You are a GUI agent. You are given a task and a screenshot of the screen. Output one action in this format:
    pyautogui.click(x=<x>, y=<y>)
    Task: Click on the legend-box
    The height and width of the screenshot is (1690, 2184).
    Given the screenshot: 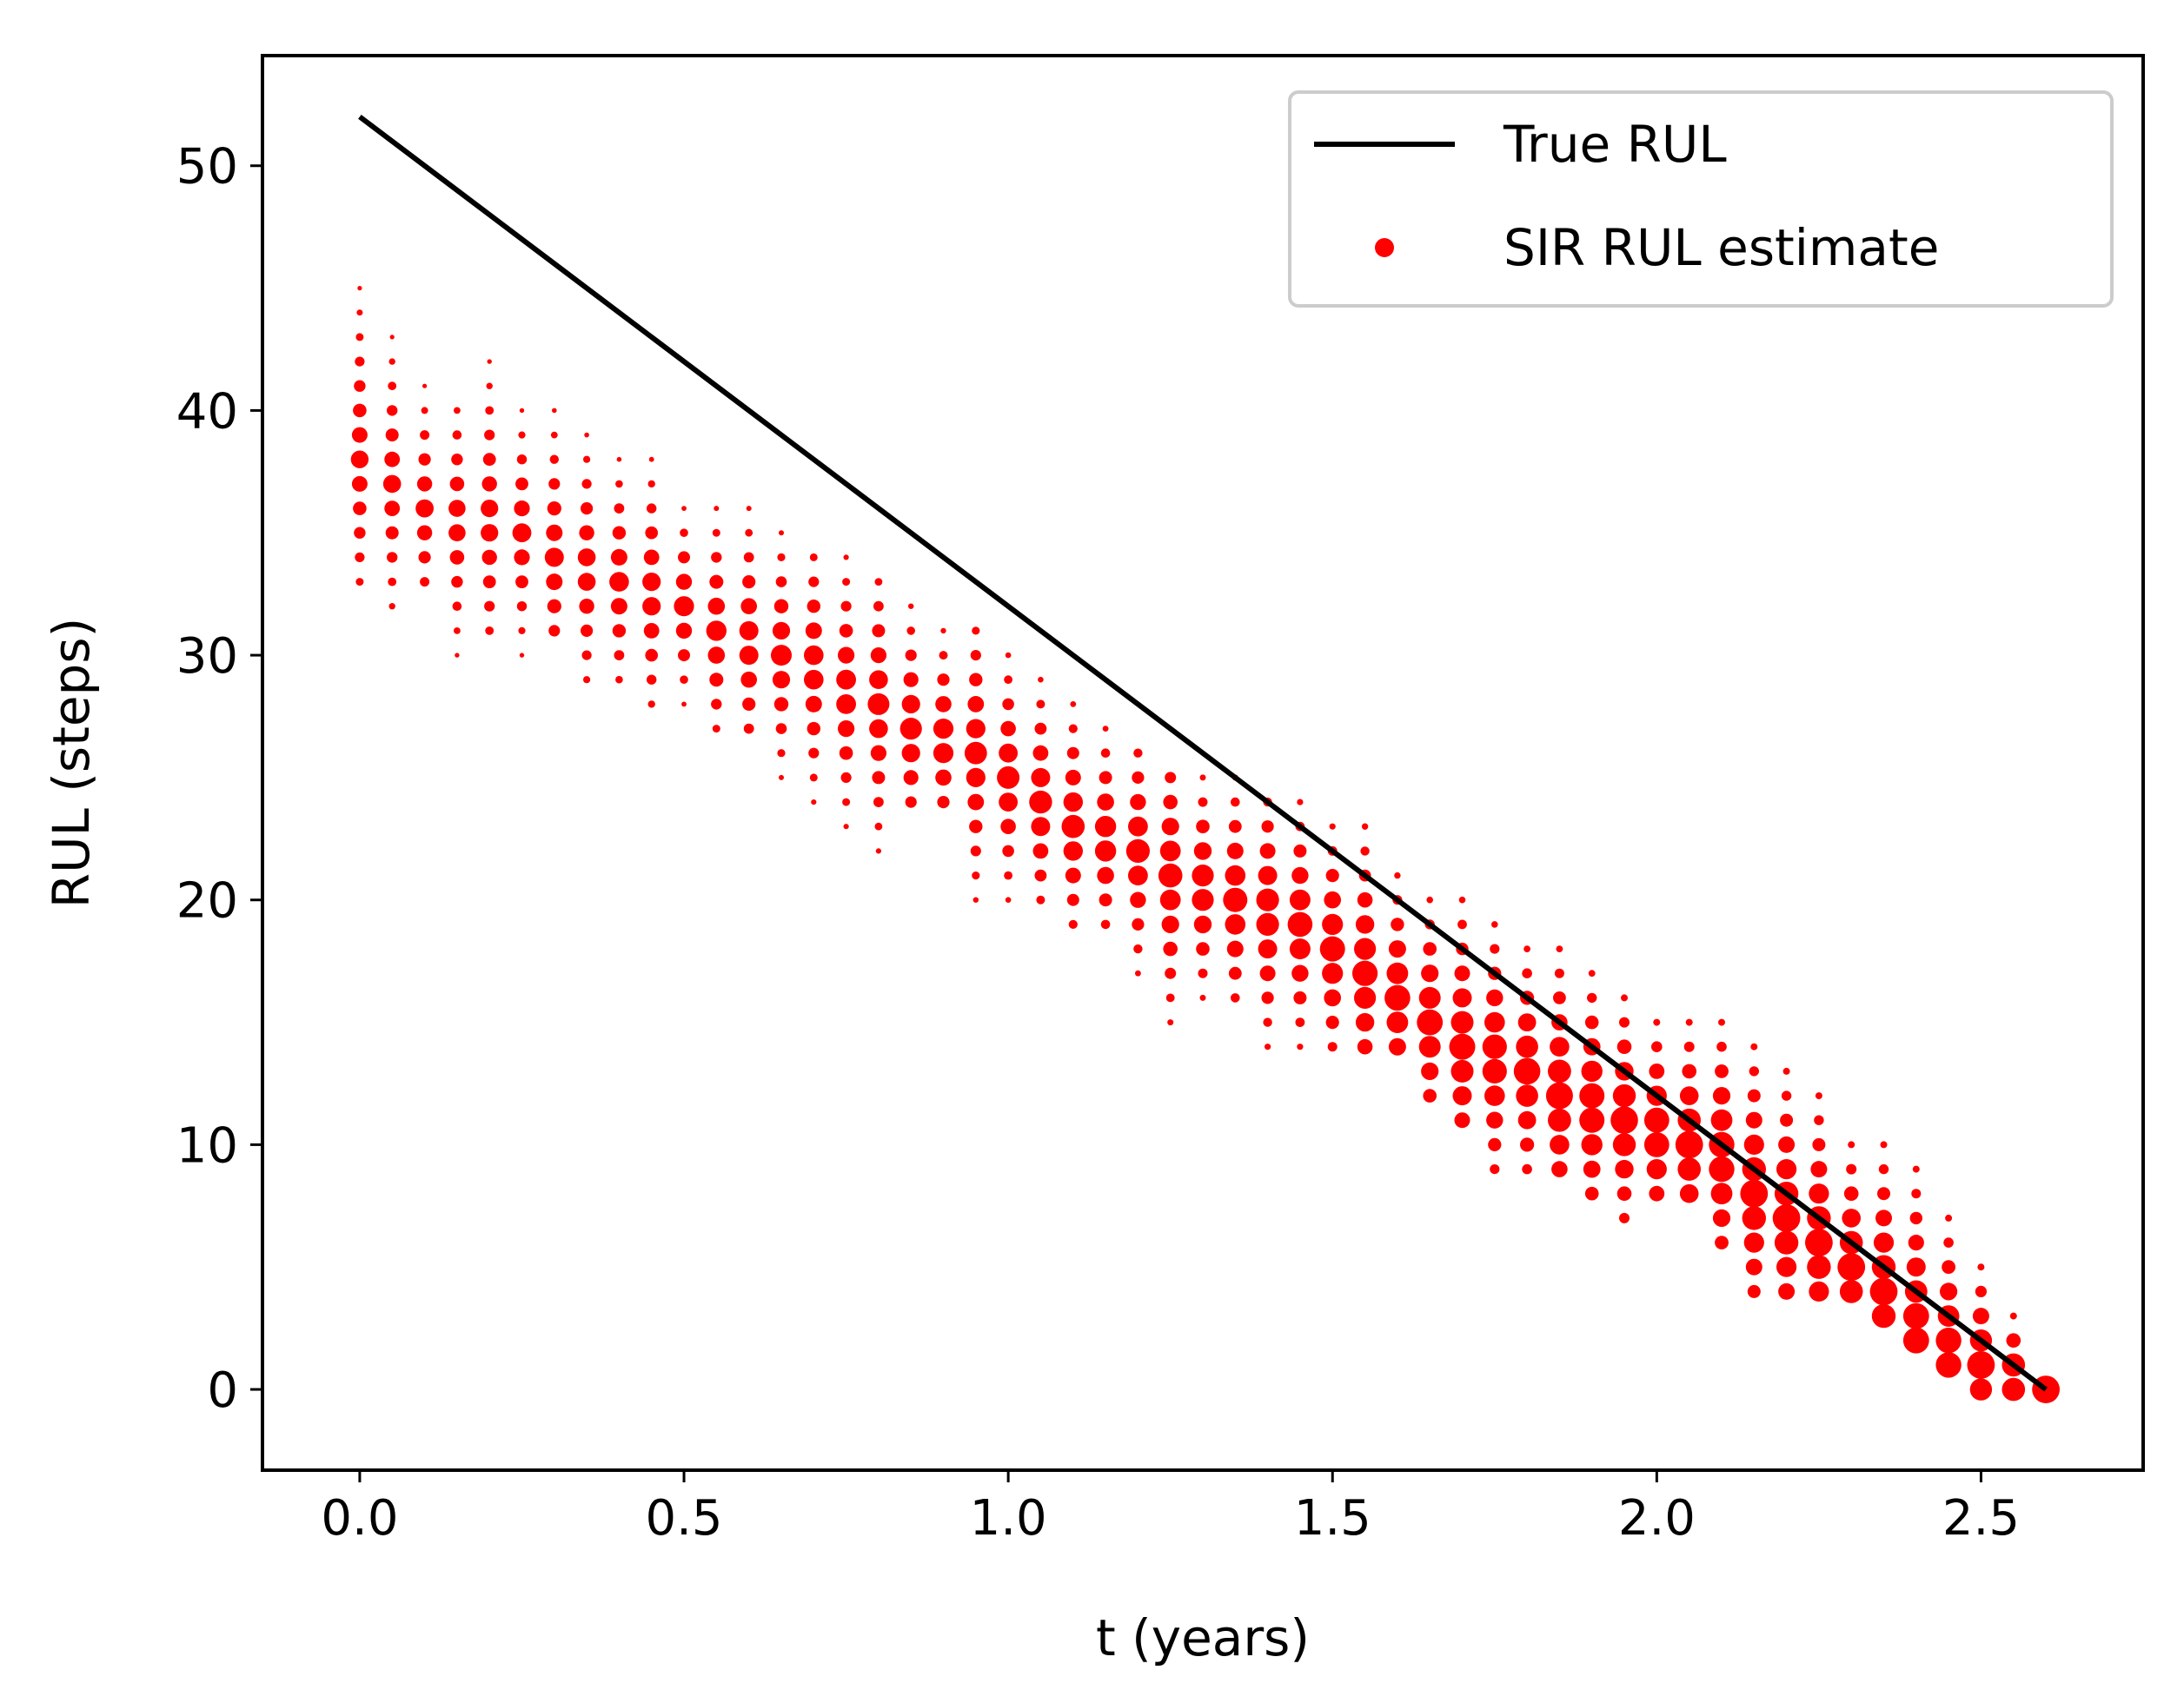 What is the action you would take?
    pyautogui.click(x=1701, y=199)
    